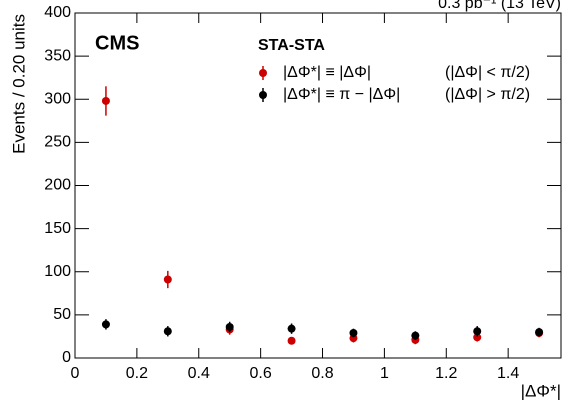 The image size is (571, 409). What do you see at coordinates (57, 271) in the screenshot?
I see `y-tick-label: 100` at bounding box center [57, 271].